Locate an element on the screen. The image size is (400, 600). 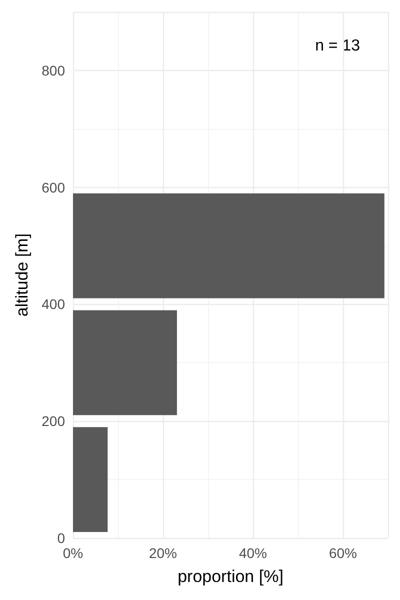
x-tick-label: 40% is located at coordinates (253, 553).